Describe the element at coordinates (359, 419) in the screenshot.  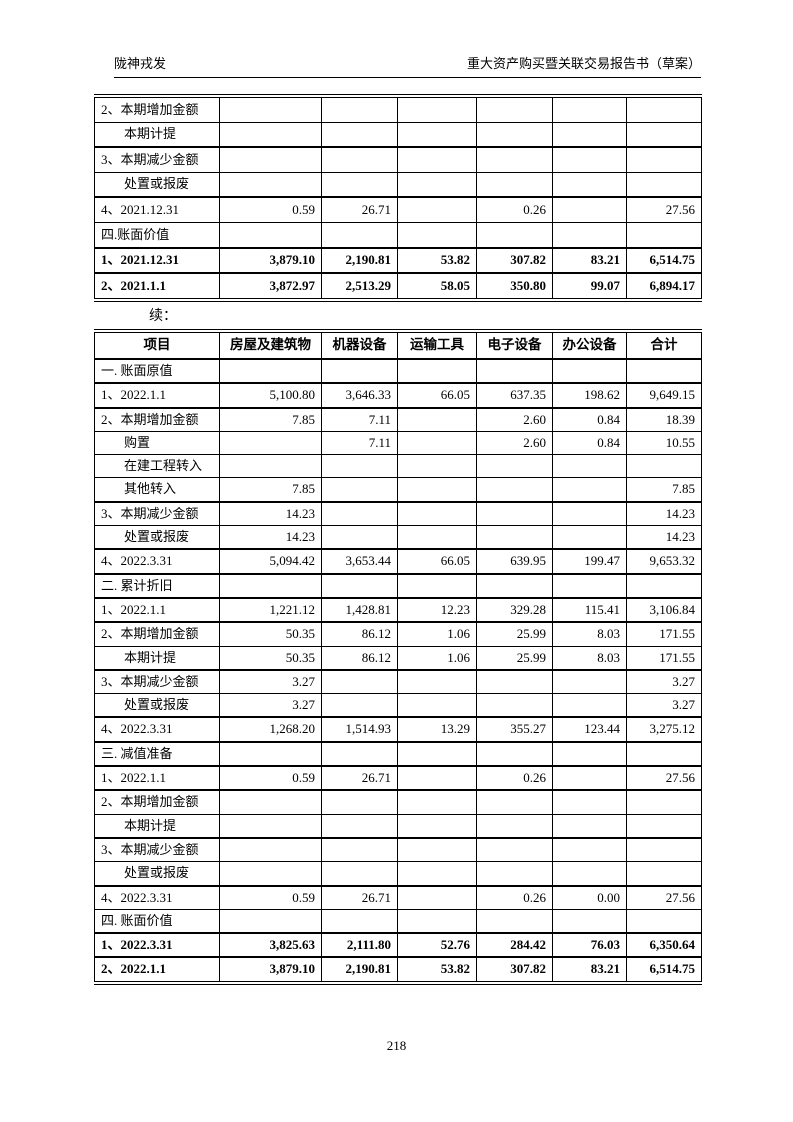
I see `value-cell: 7.11` at that location.